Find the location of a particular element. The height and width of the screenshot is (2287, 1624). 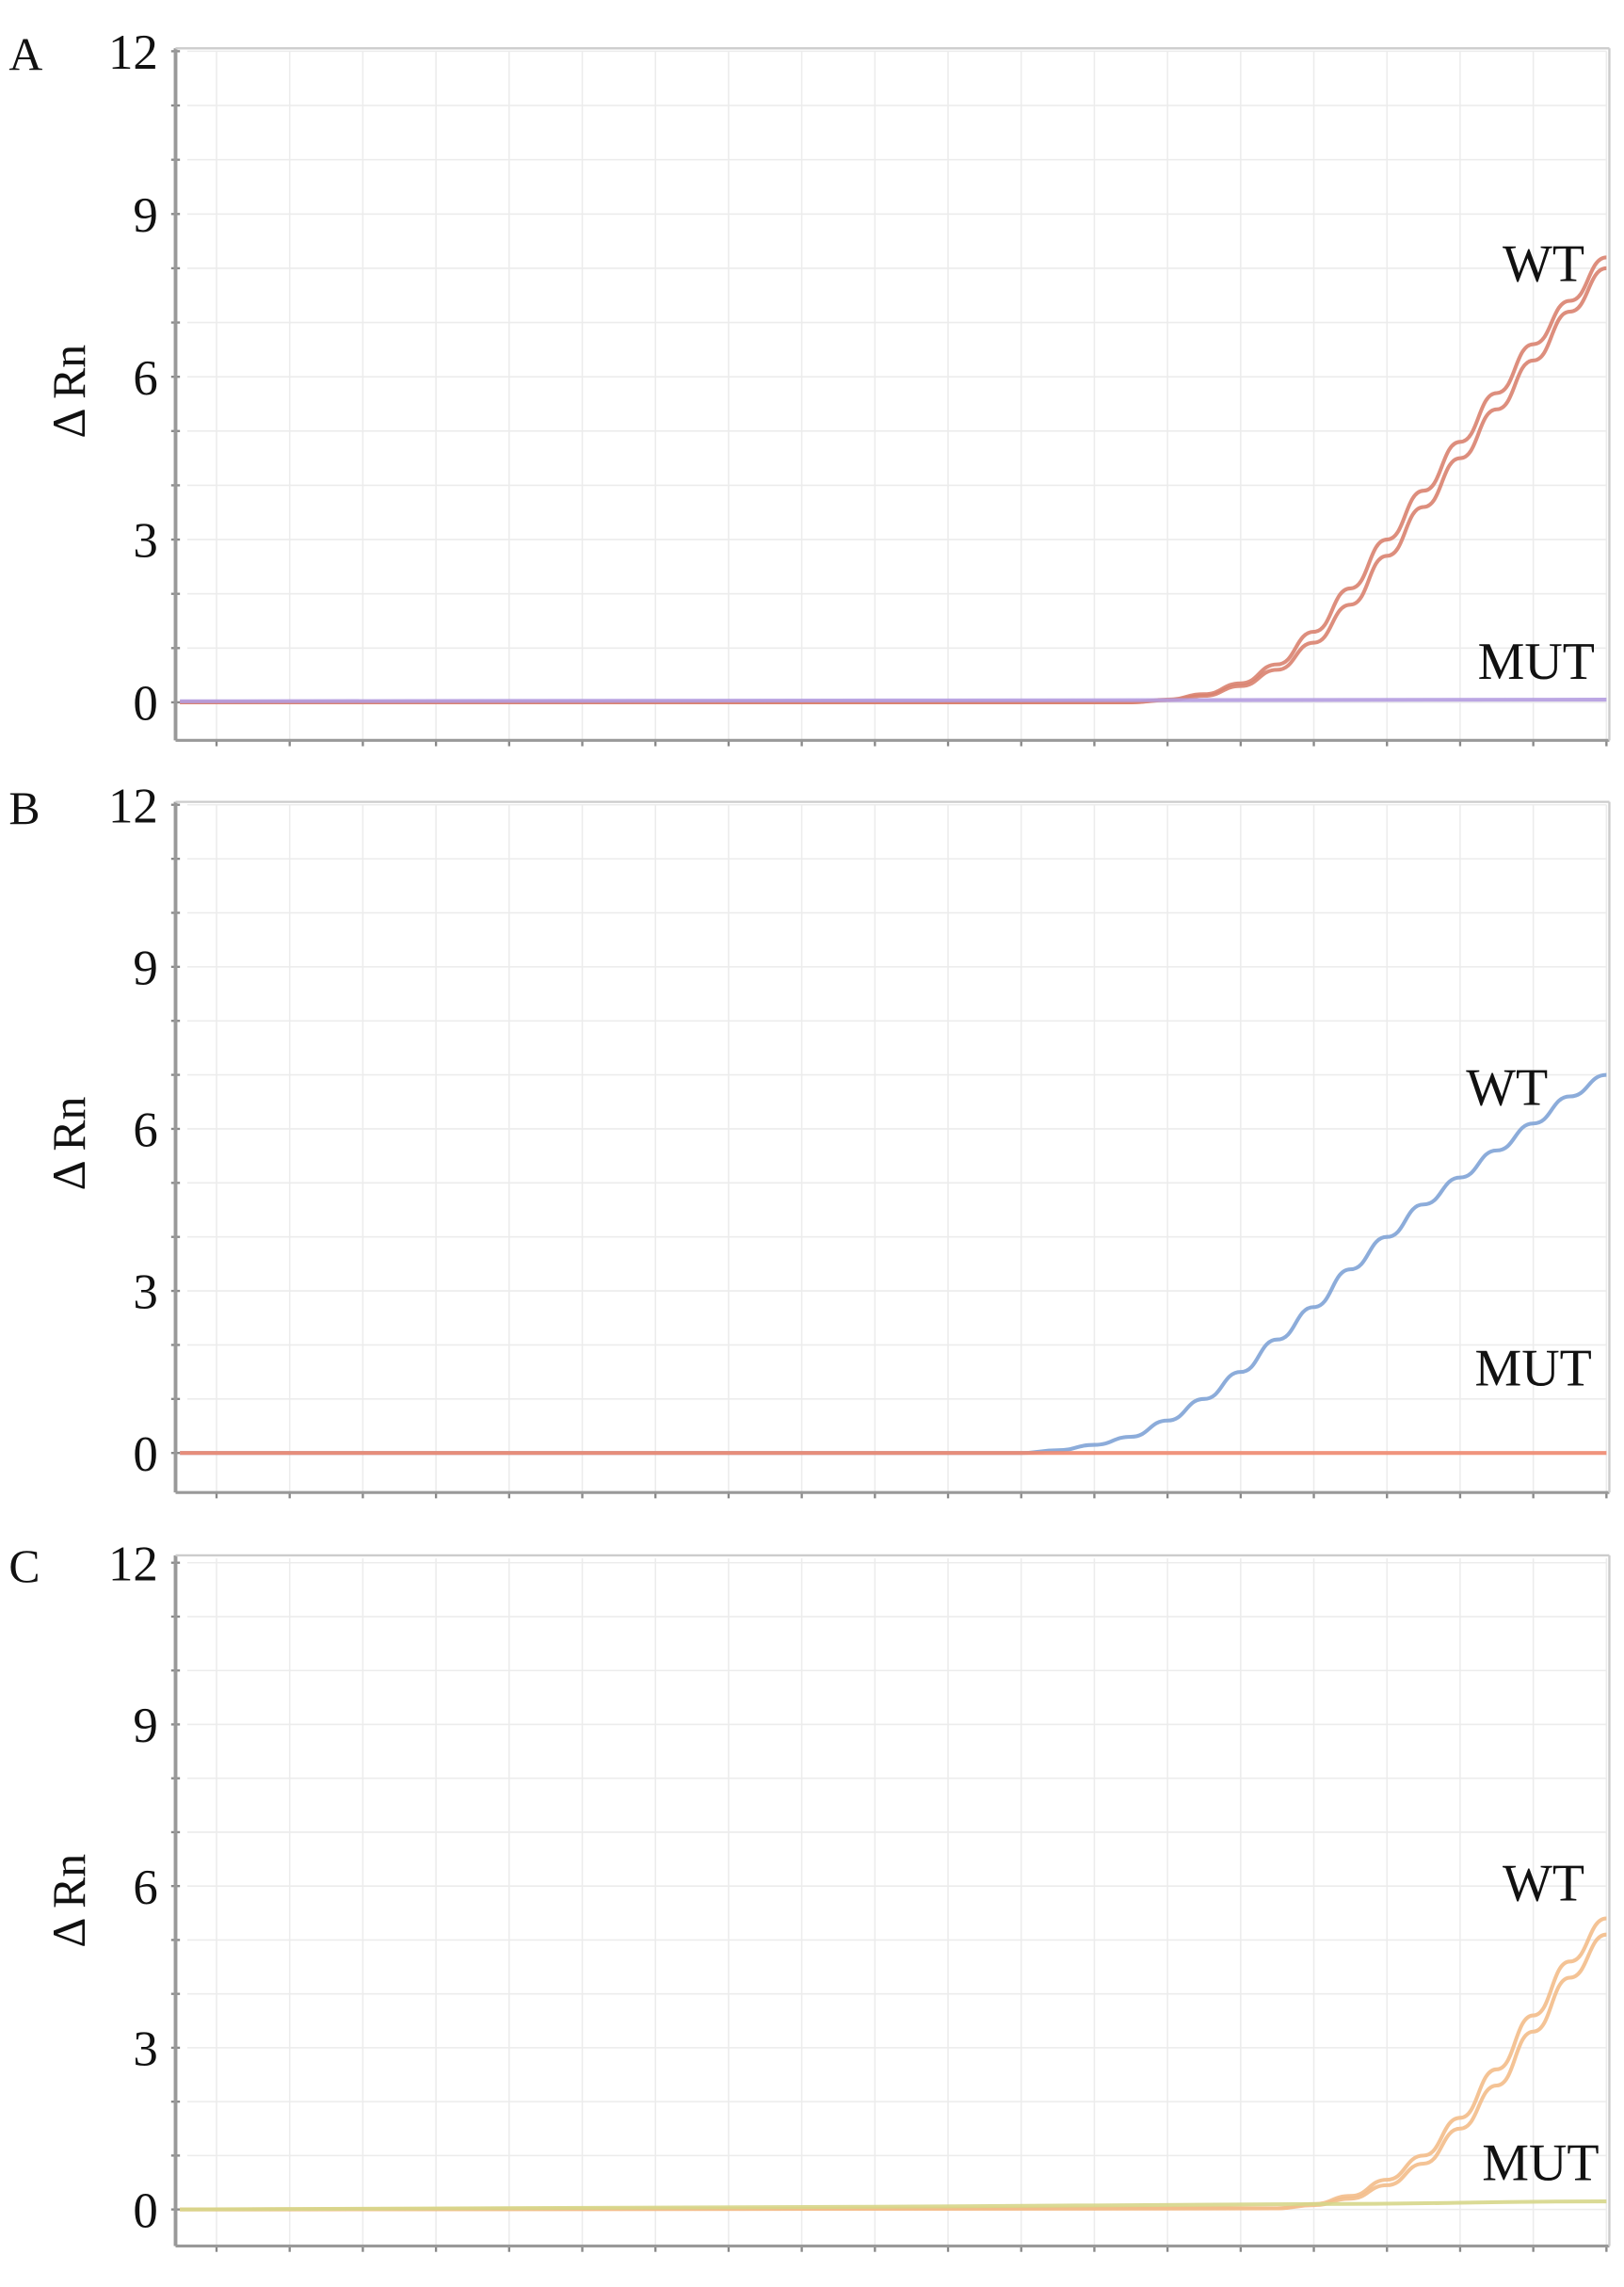

panel-label: A is located at coordinates (25, 55).